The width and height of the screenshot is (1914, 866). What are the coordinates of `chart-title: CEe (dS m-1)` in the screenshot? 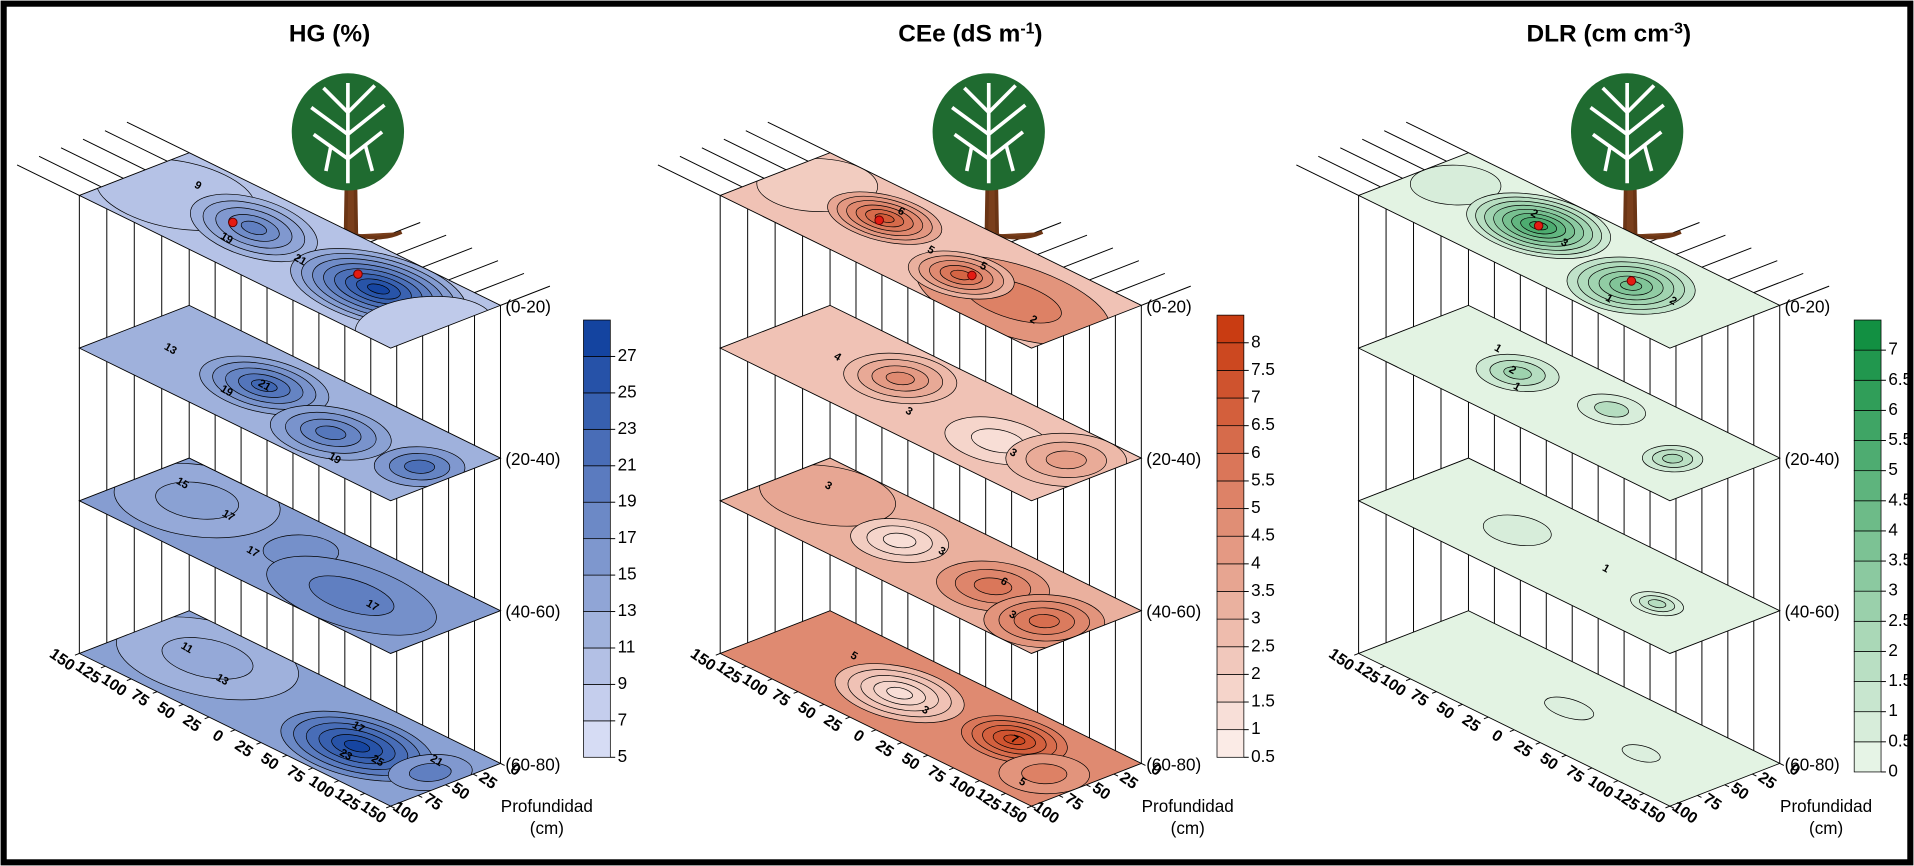 It's located at (970, 34).